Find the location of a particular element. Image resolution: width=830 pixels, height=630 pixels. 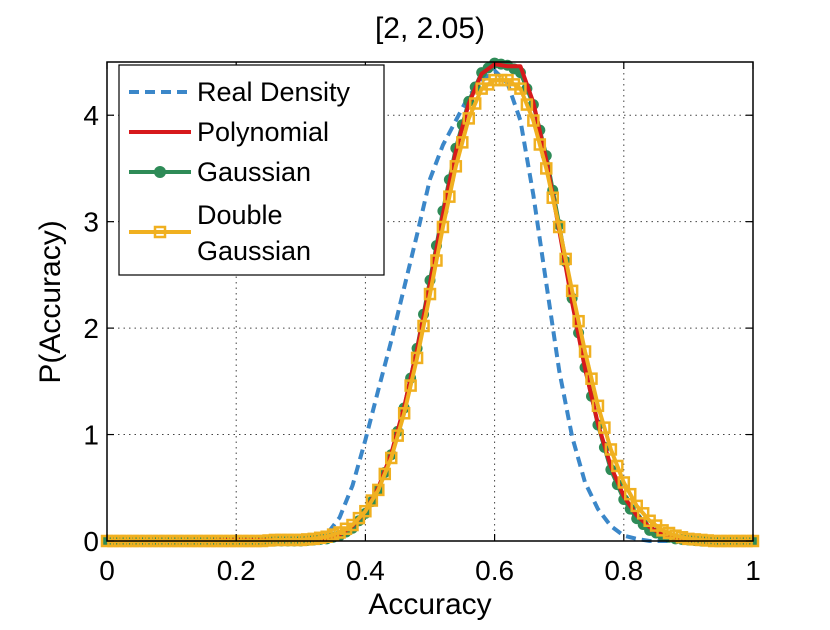

legend-label-double-gaussian-line-1: Double is located at coordinates (240, 215).